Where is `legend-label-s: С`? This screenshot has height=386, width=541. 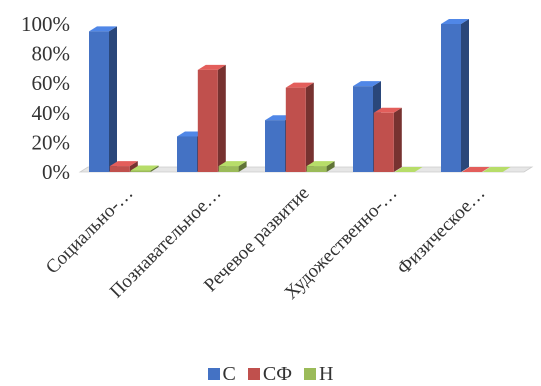 legend-label-s: С is located at coordinates (229, 374).